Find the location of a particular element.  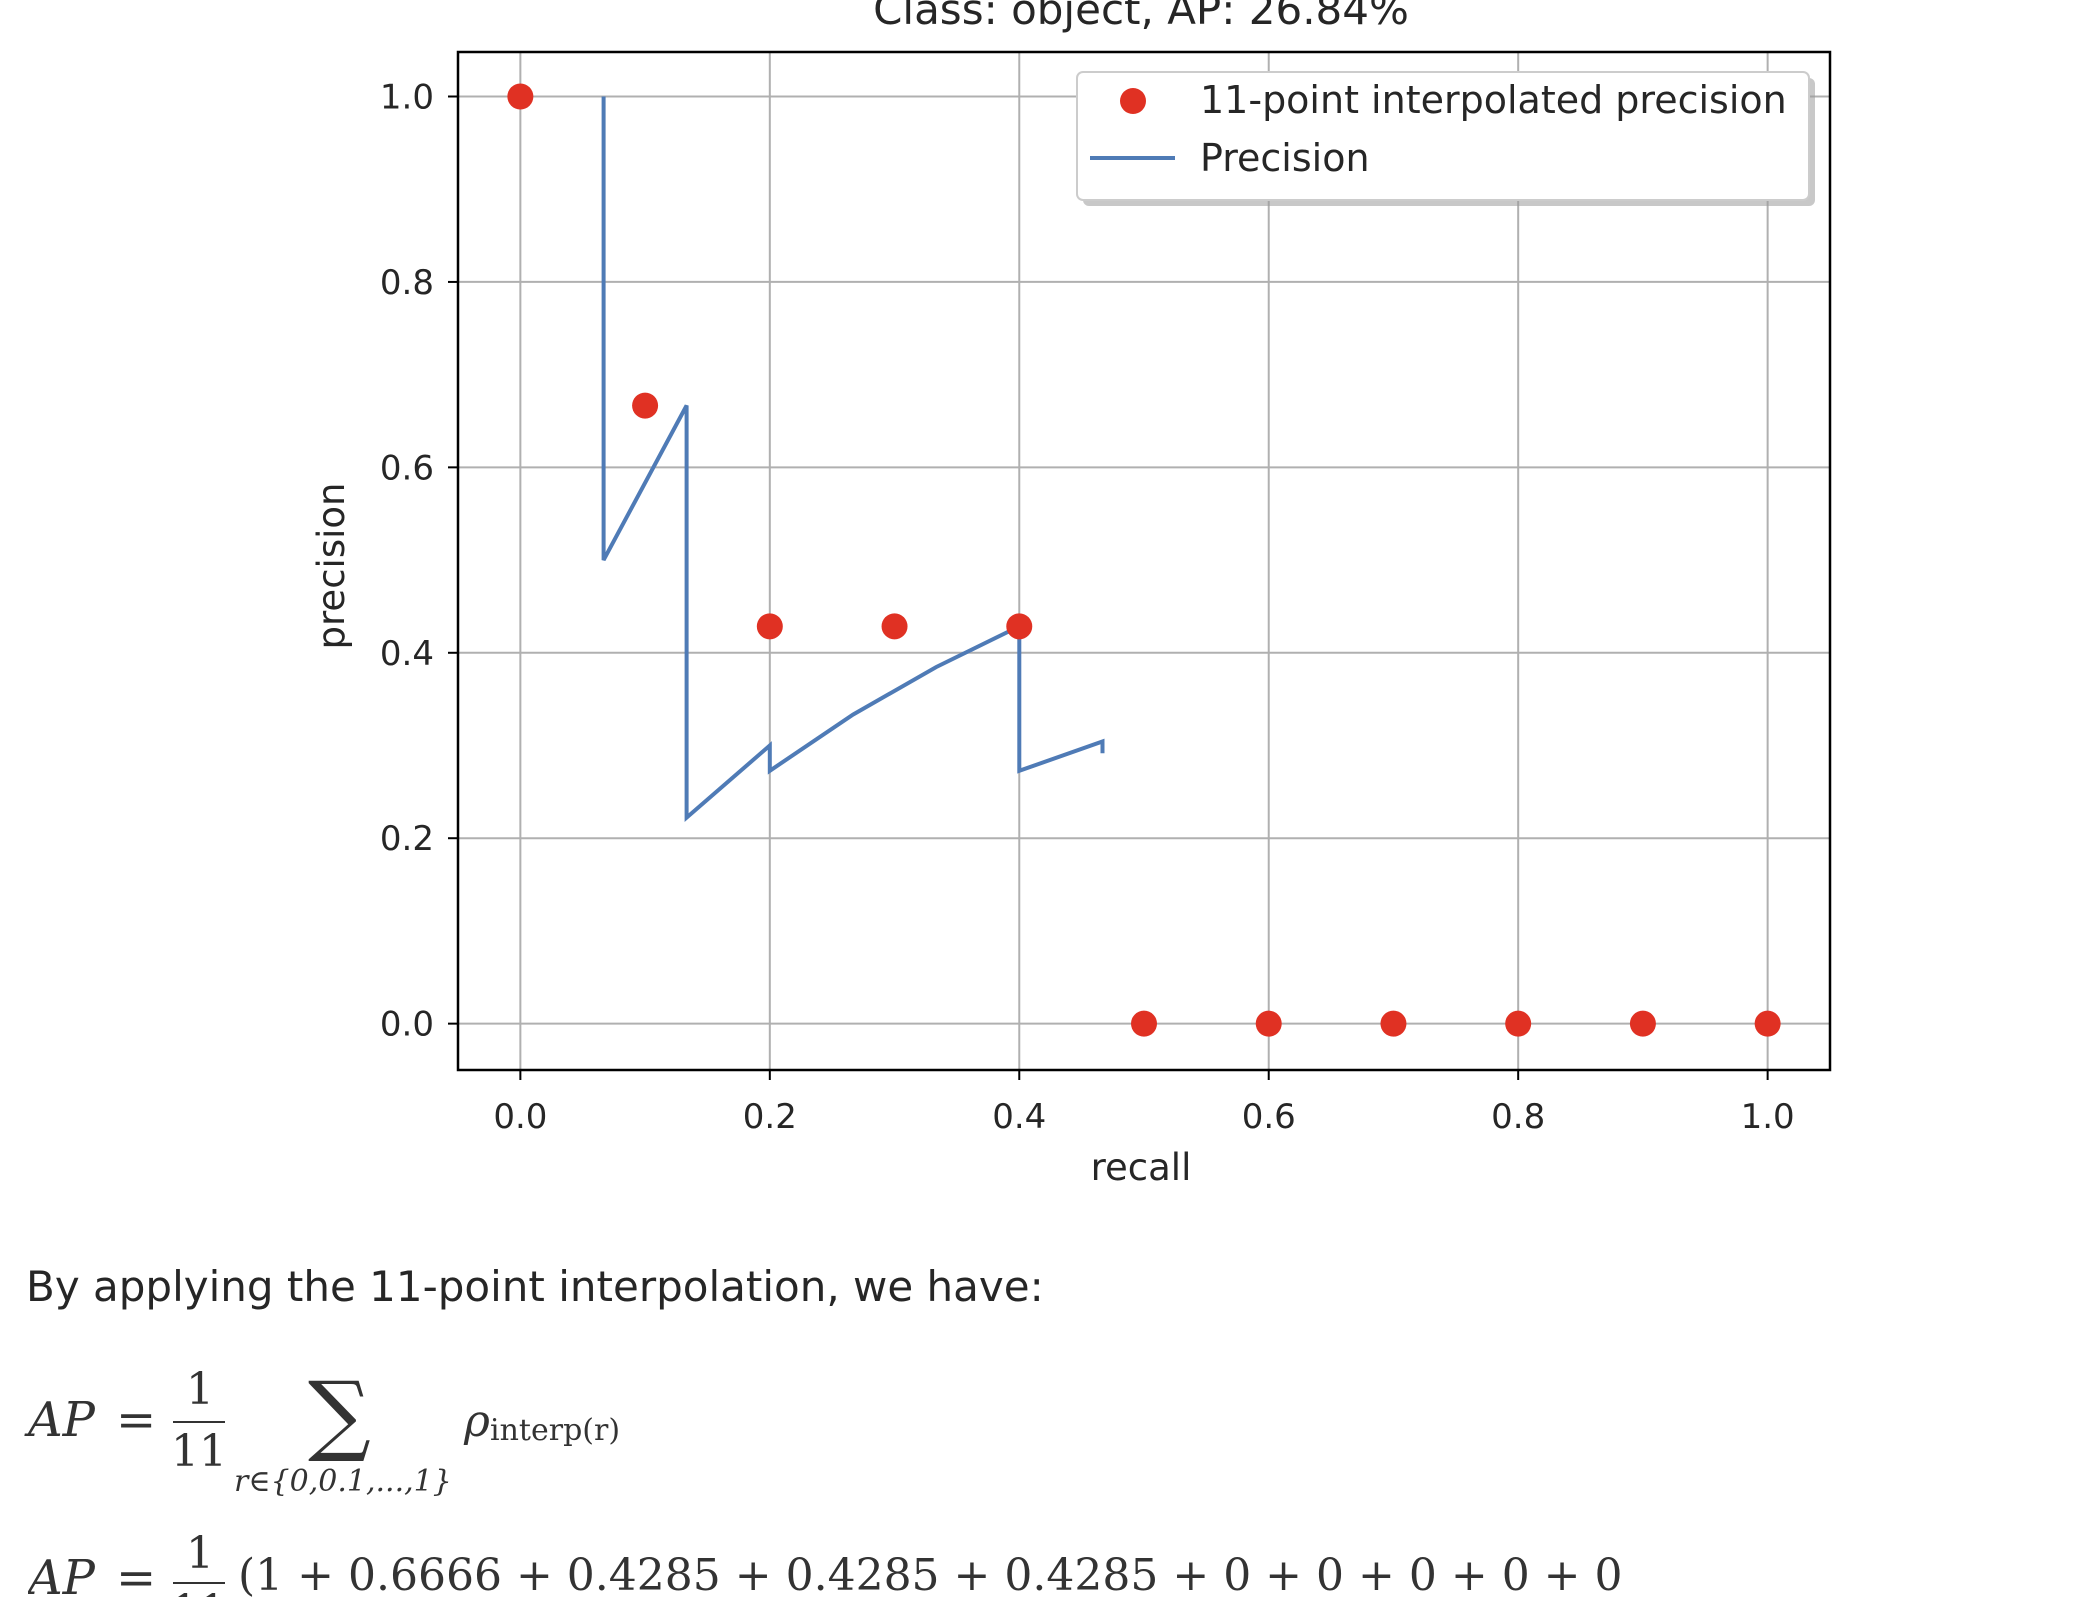

eq1-equals: = is located at coordinates (136, 1420).